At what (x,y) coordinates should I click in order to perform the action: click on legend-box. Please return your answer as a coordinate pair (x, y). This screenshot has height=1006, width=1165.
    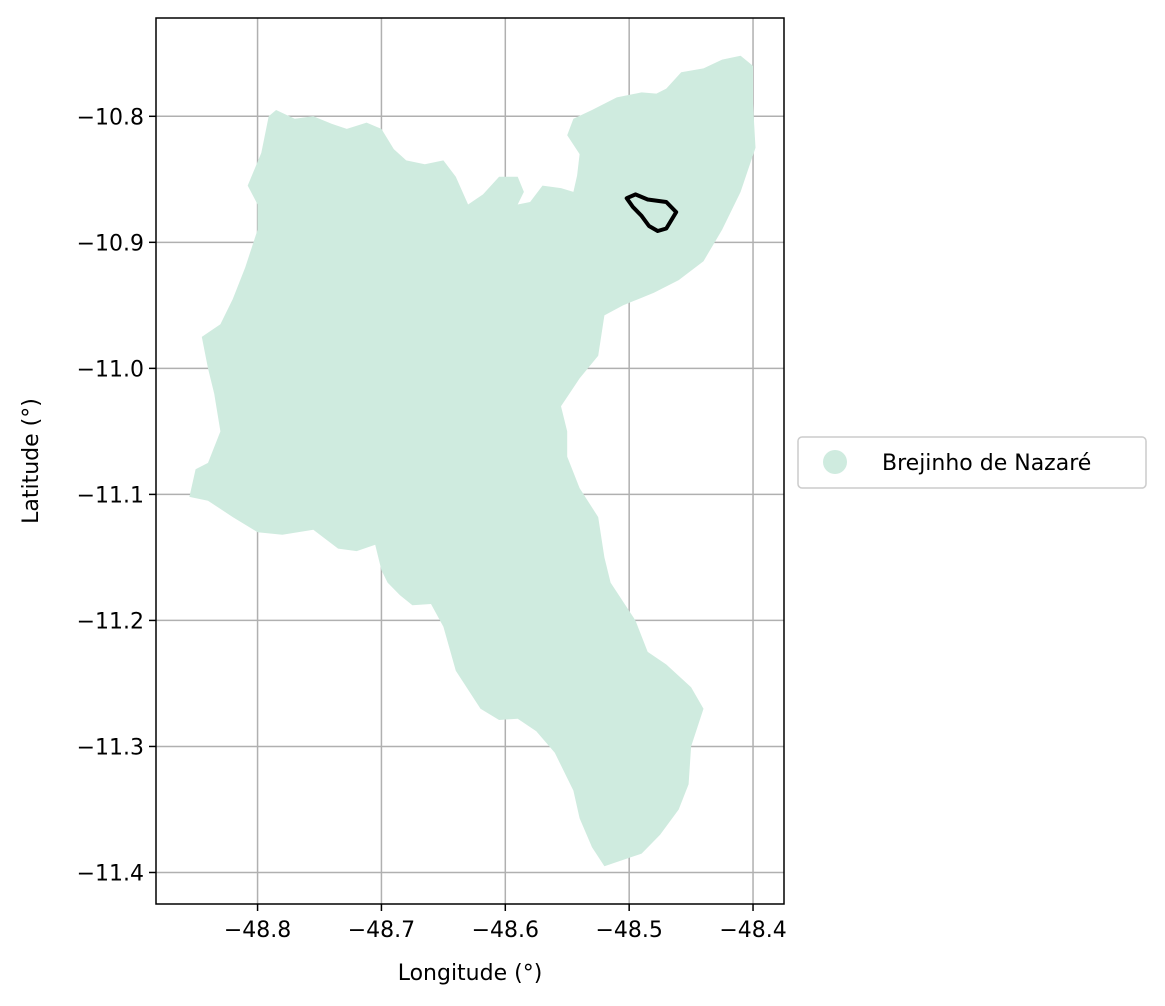
    Looking at the image, I should click on (972, 462).